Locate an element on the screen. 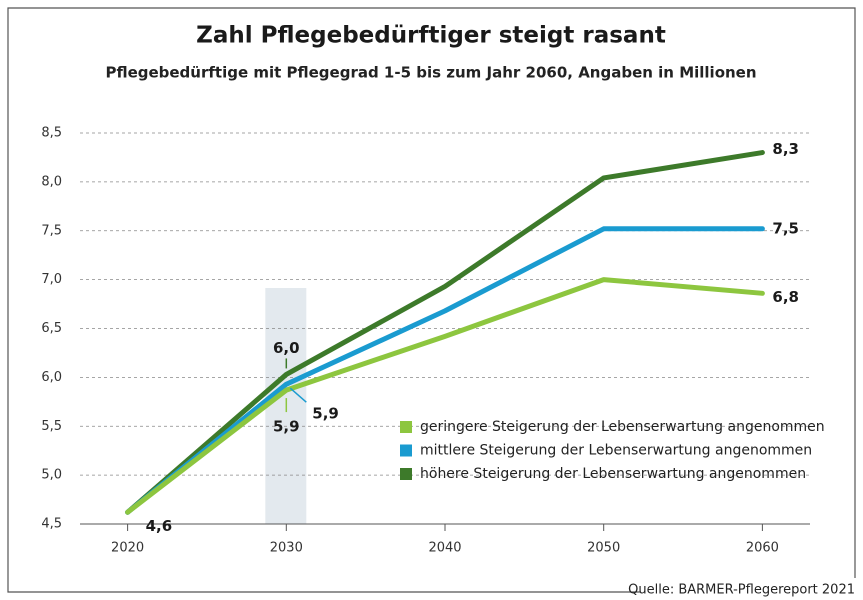  y-tick-label: 4,5 is located at coordinates (51, 524).